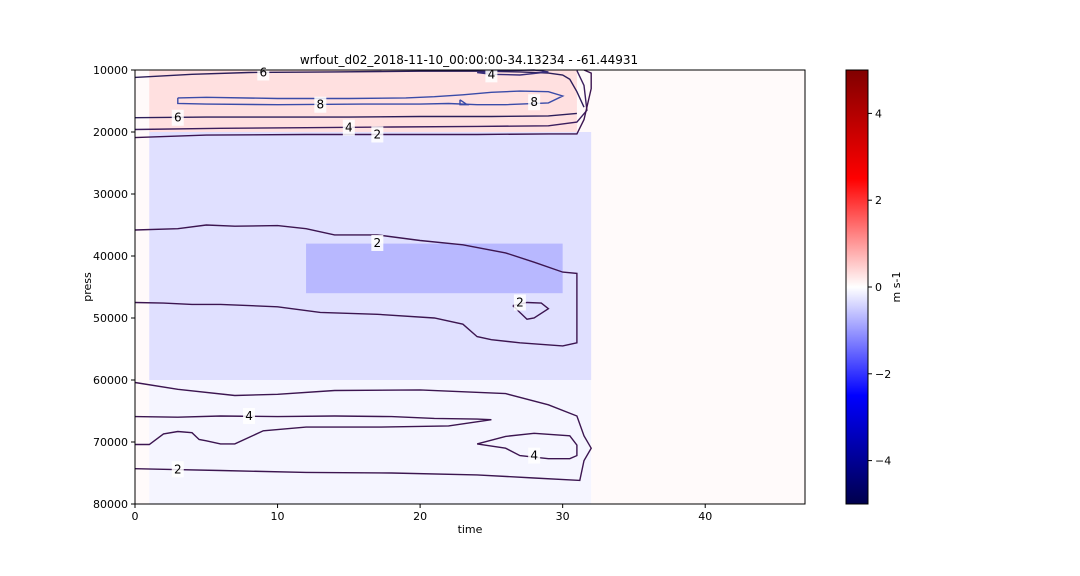 This screenshot has height=576, width=1080. Describe the element at coordinates (110, 70) in the screenshot. I see `y-tick-label: 10000` at that location.